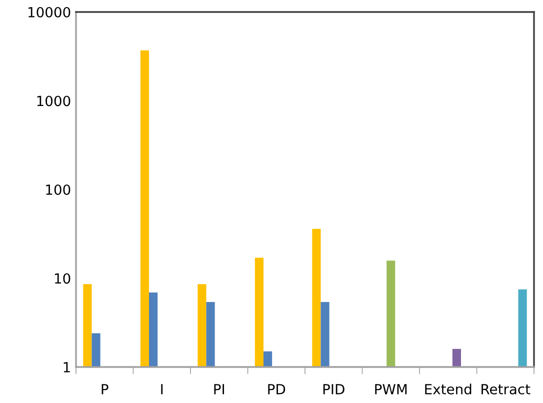 This screenshot has width=543, height=403. Describe the element at coordinates (53, 101) in the screenshot. I see `y-tick-label: 1000` at that location.